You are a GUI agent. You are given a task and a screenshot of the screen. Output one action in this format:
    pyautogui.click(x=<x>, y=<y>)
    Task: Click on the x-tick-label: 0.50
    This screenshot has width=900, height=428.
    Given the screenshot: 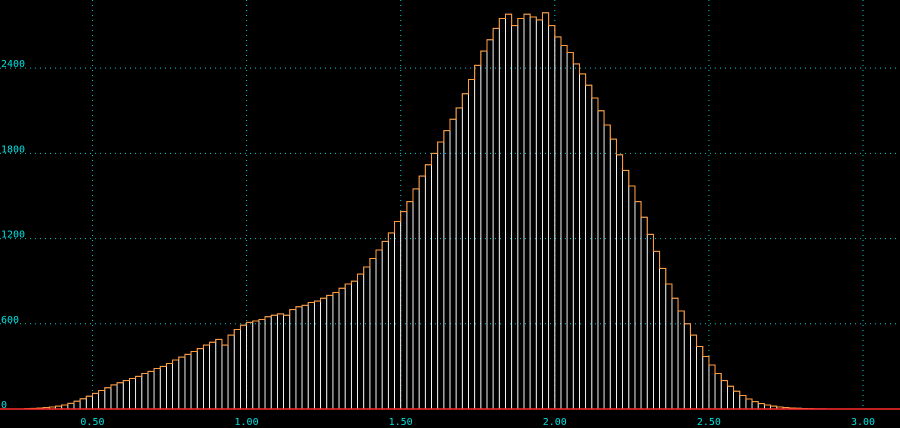 What is the action you would take?
    pyautogui.click(x=92, y=422)
    